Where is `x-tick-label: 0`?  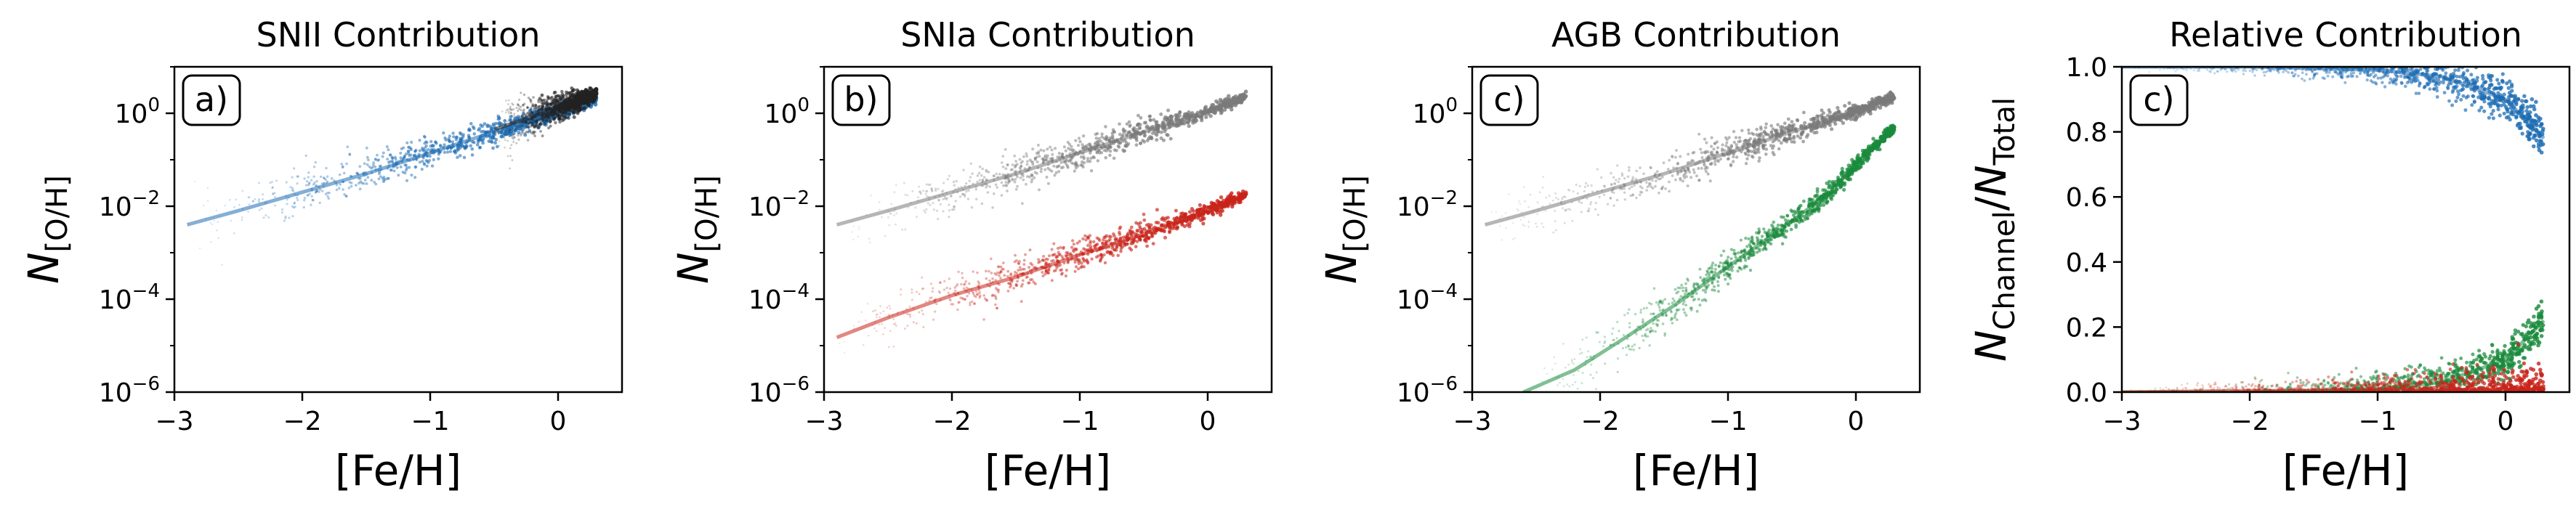 x-tick-label: 0 is located at coordinates (1208, 422).